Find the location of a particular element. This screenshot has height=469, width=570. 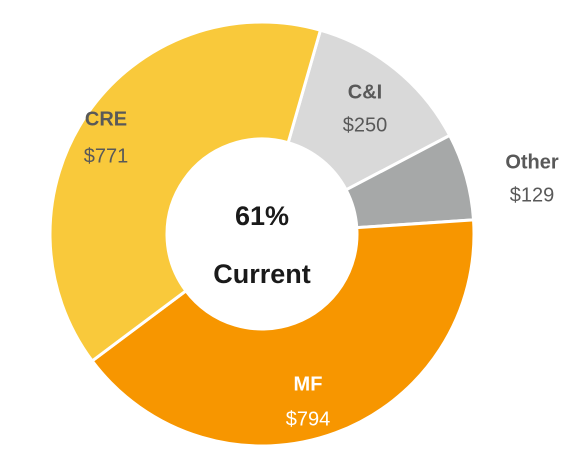

slice-value: $771 is located at coordinates (106, 156).